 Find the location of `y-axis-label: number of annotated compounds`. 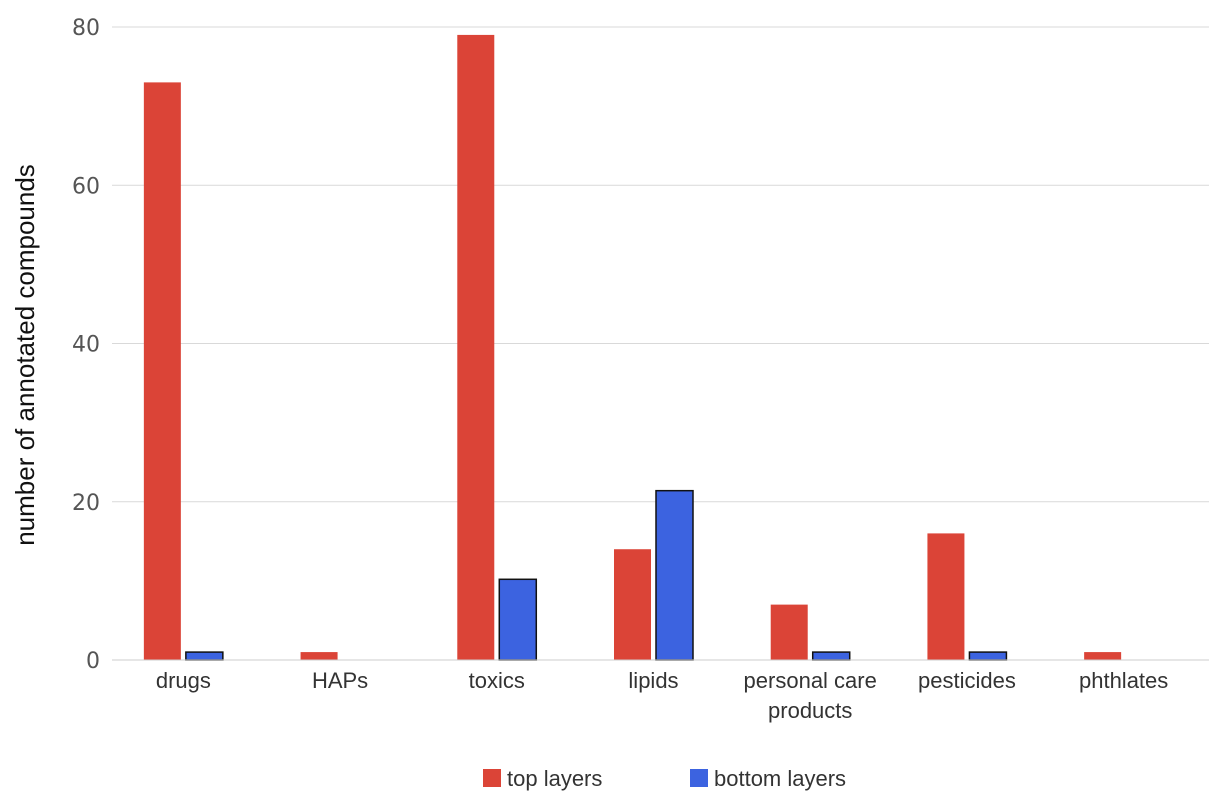

y-axis-label: number of annotated compounds is located at coordinates (25, 355).